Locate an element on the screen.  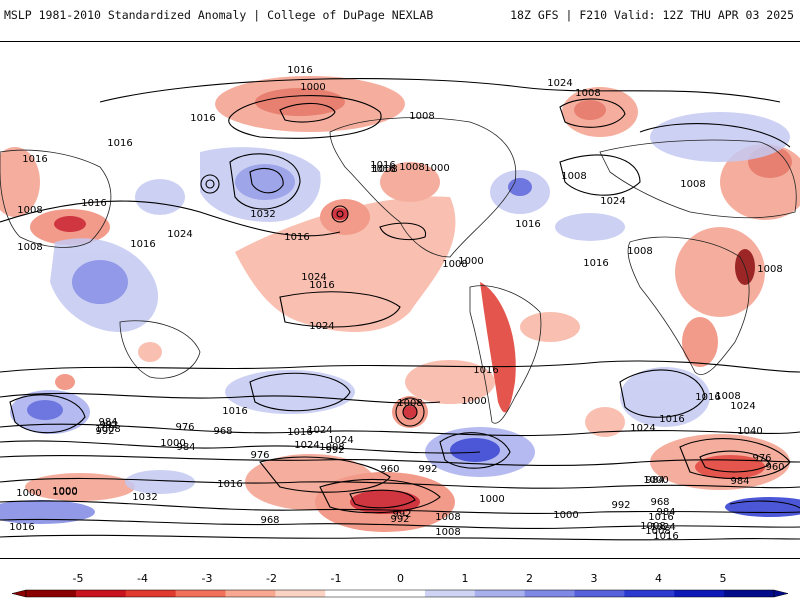
north-america-outline is located at coordinates (423, 187).